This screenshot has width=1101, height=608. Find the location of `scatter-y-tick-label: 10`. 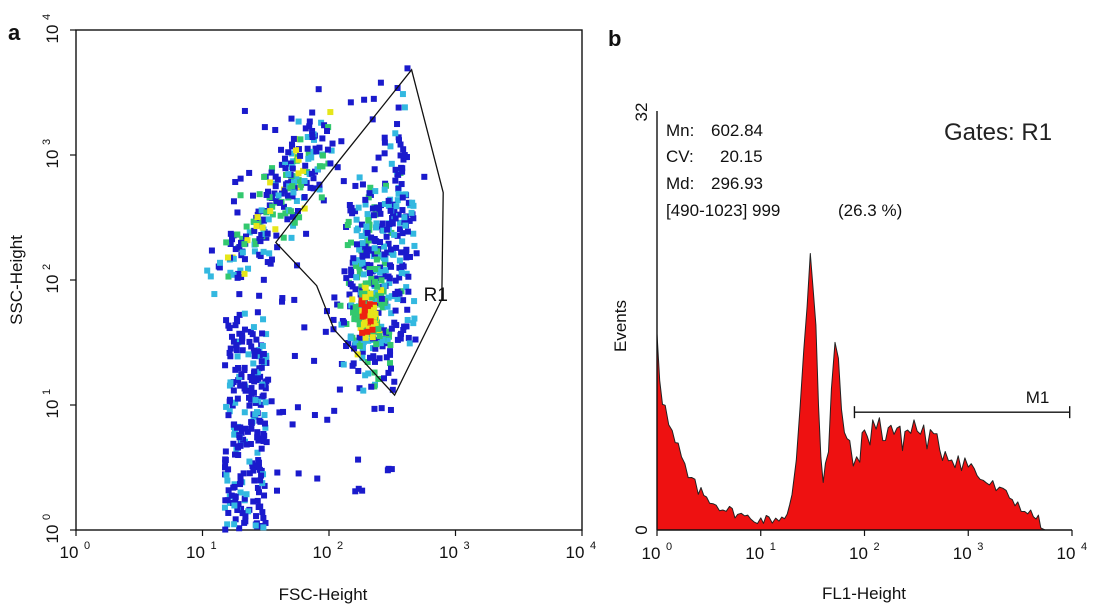

scatter-y-tick-label: 10 is located at coordinates (52, 284).